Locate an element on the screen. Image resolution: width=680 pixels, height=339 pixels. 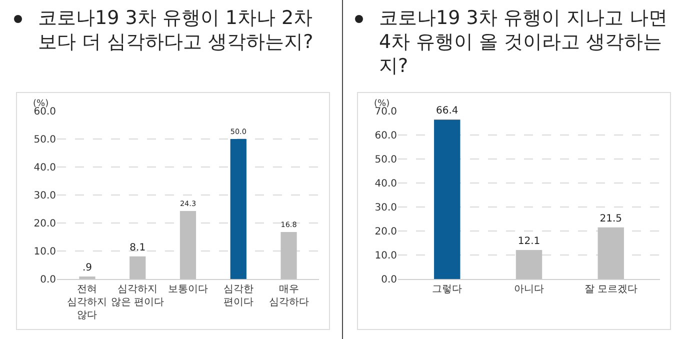
data-label: .9 is located at coordinates (87, 268).